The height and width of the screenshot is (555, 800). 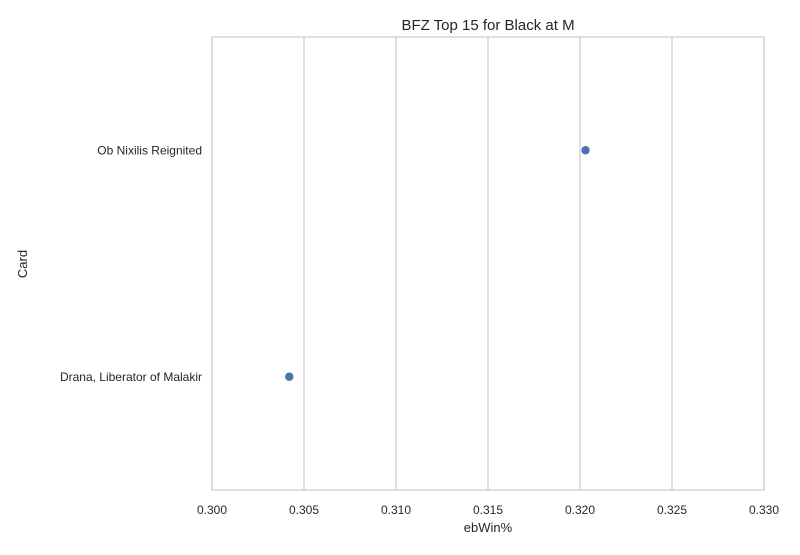 What do you see at coordinates (764, 510) in the screenshot?
I see `x-tick-label: 0.330` at bounding box center [764, 510].